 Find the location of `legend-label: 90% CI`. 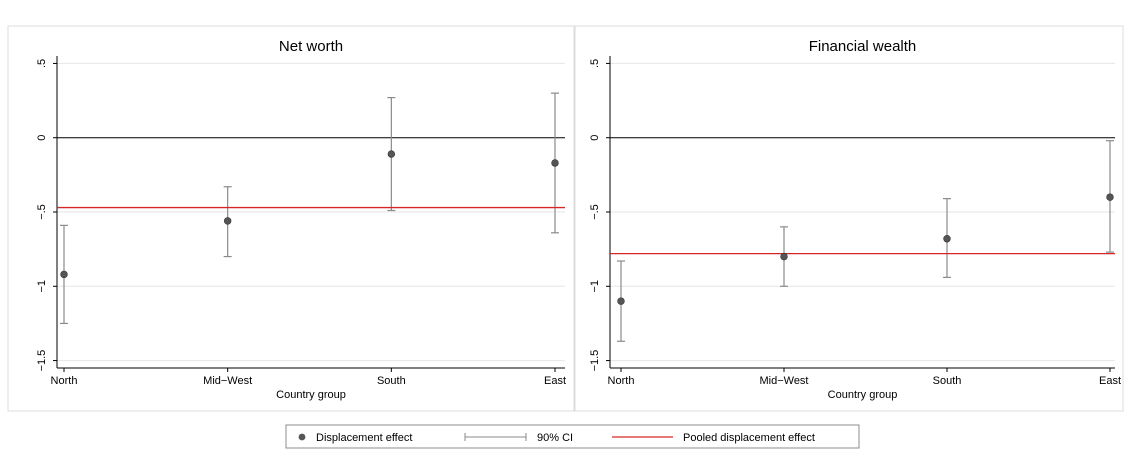

legend-label: 90% CI is located at coordinates (555, 438).